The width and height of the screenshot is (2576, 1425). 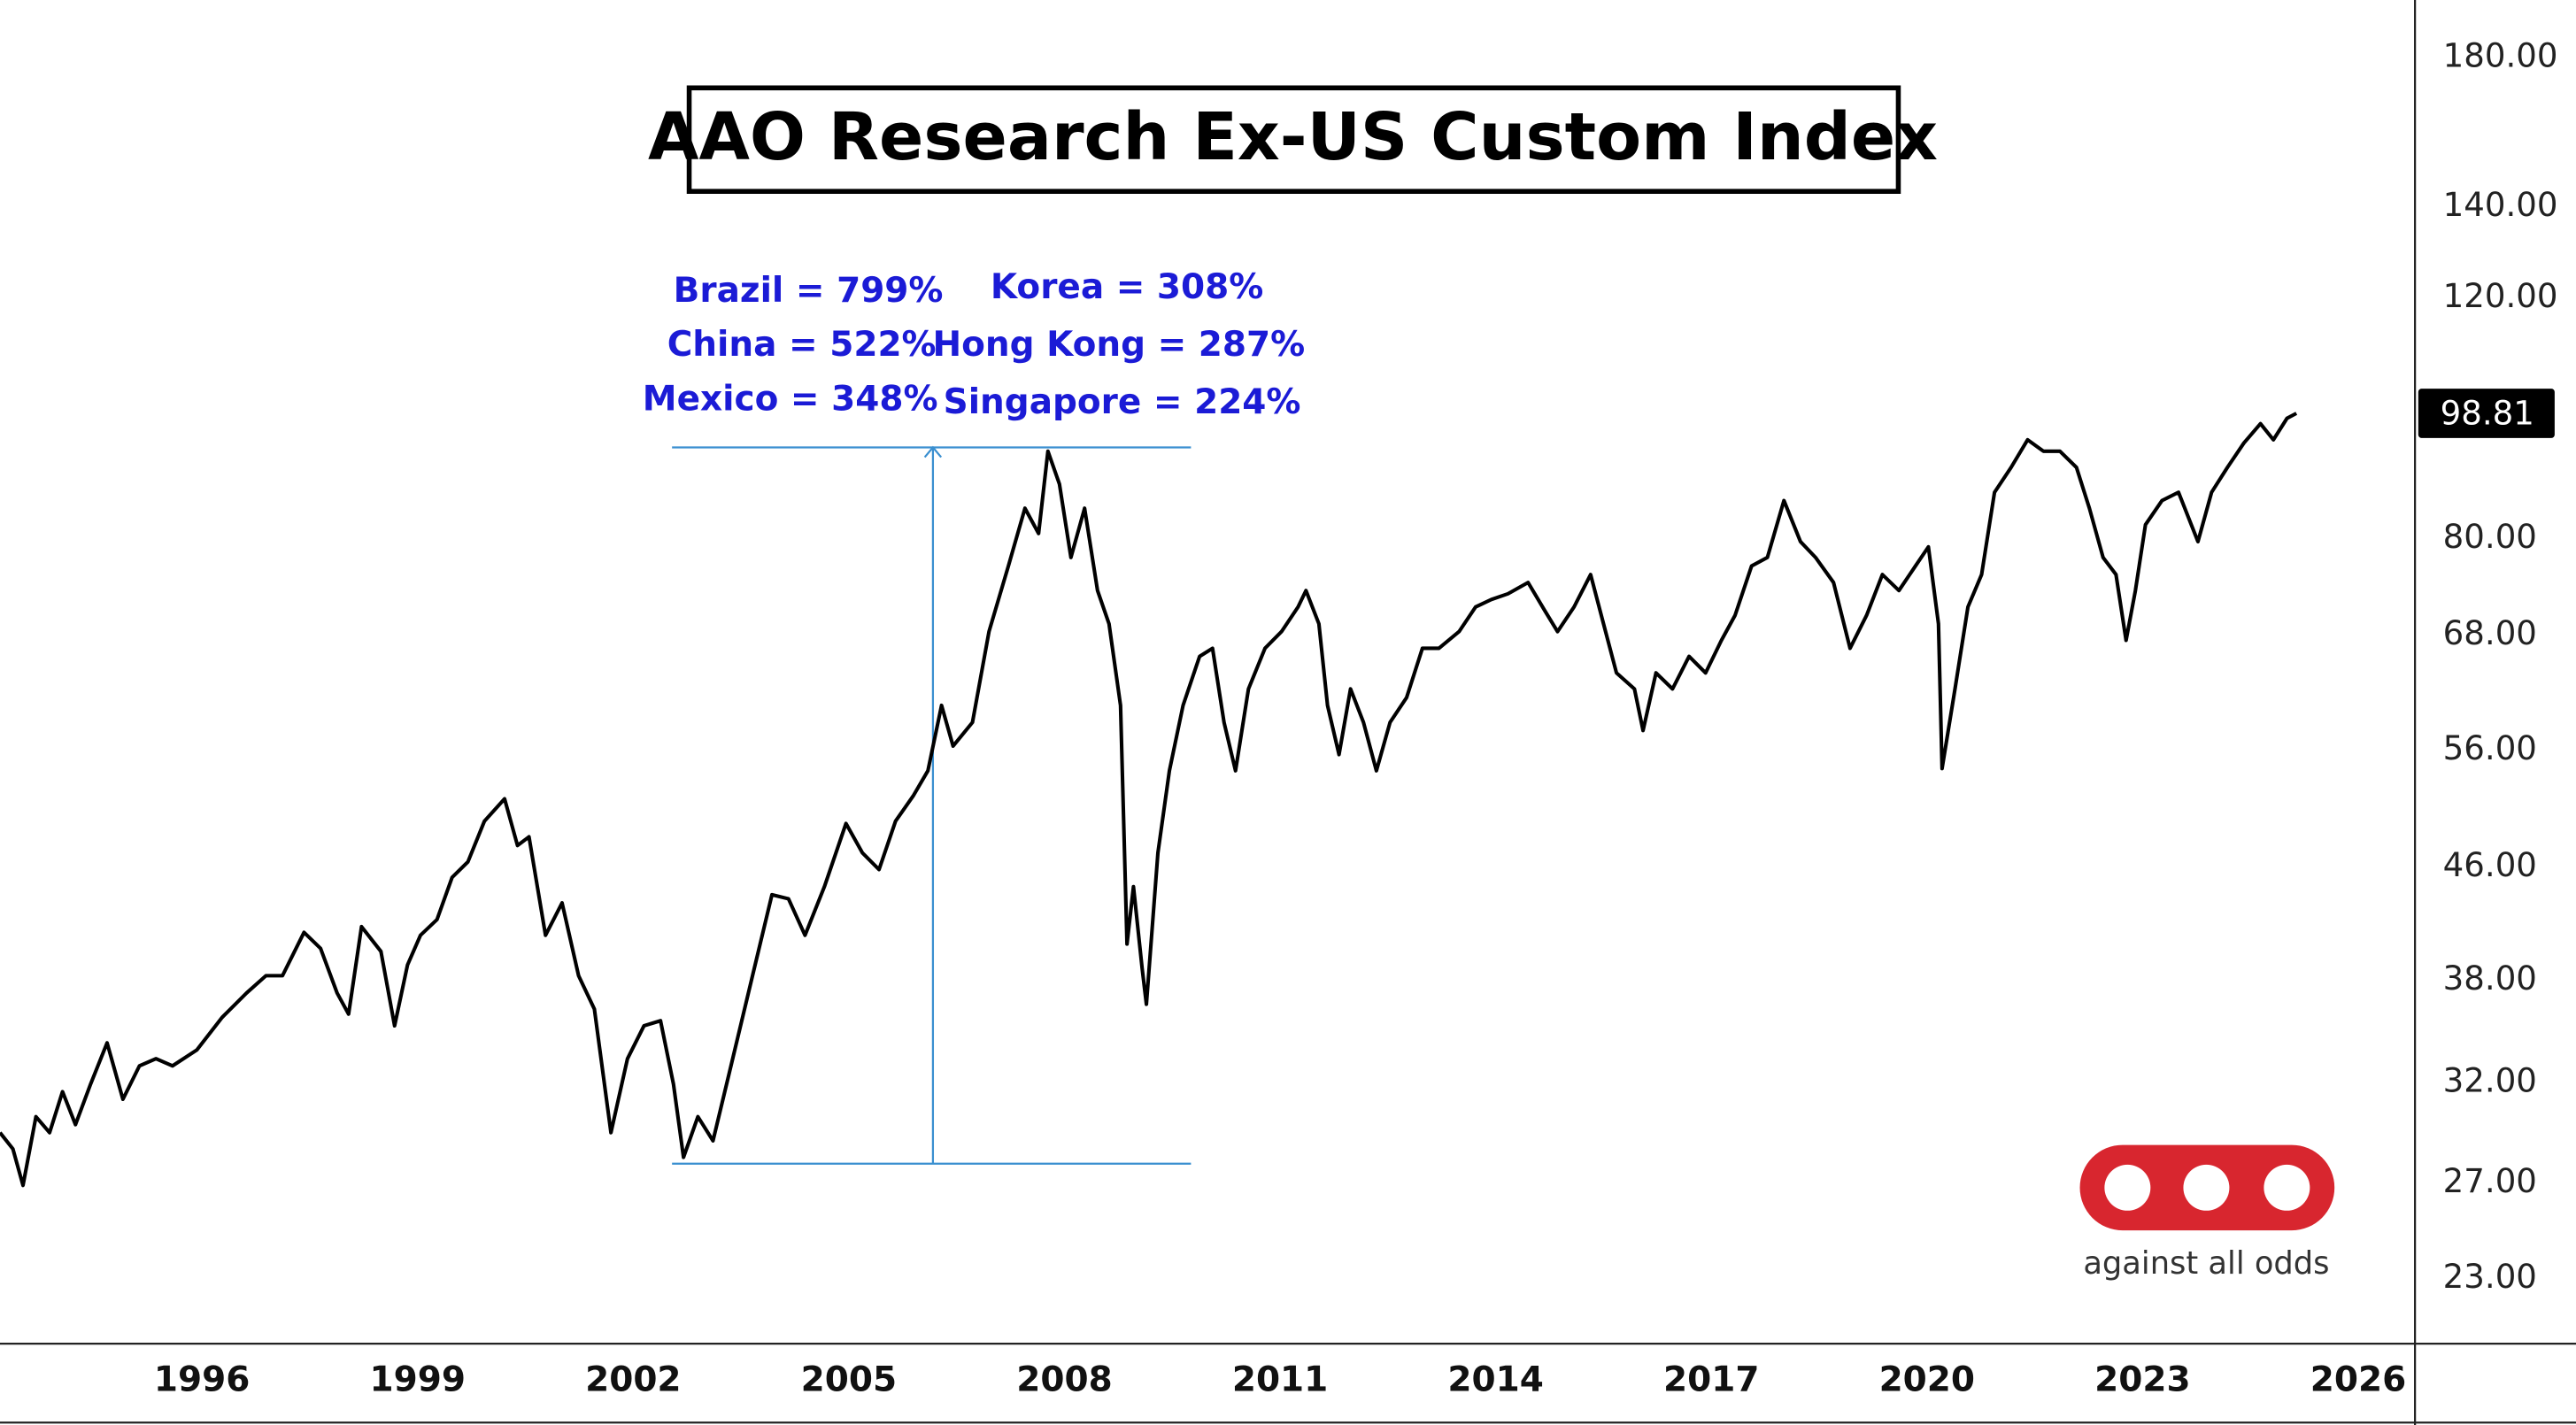 What do you see at coordinates (202, 1379) in the screenshot?
I see `x-tick-label: 1996` at bounding box center [202, 1379].